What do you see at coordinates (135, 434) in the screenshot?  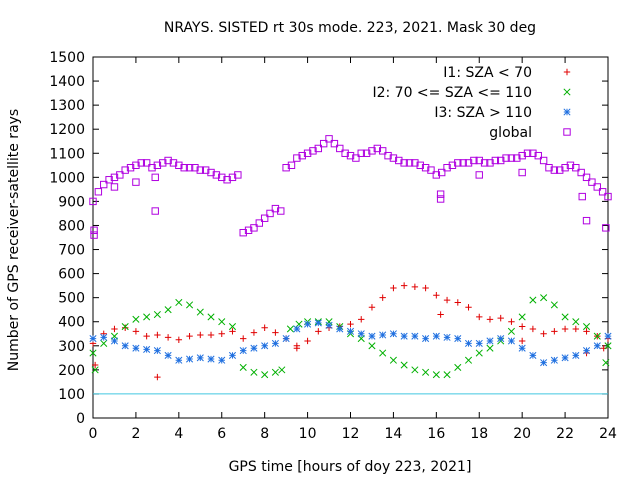 I see `x-tick-label: 2` at bounding box center [135, 434].